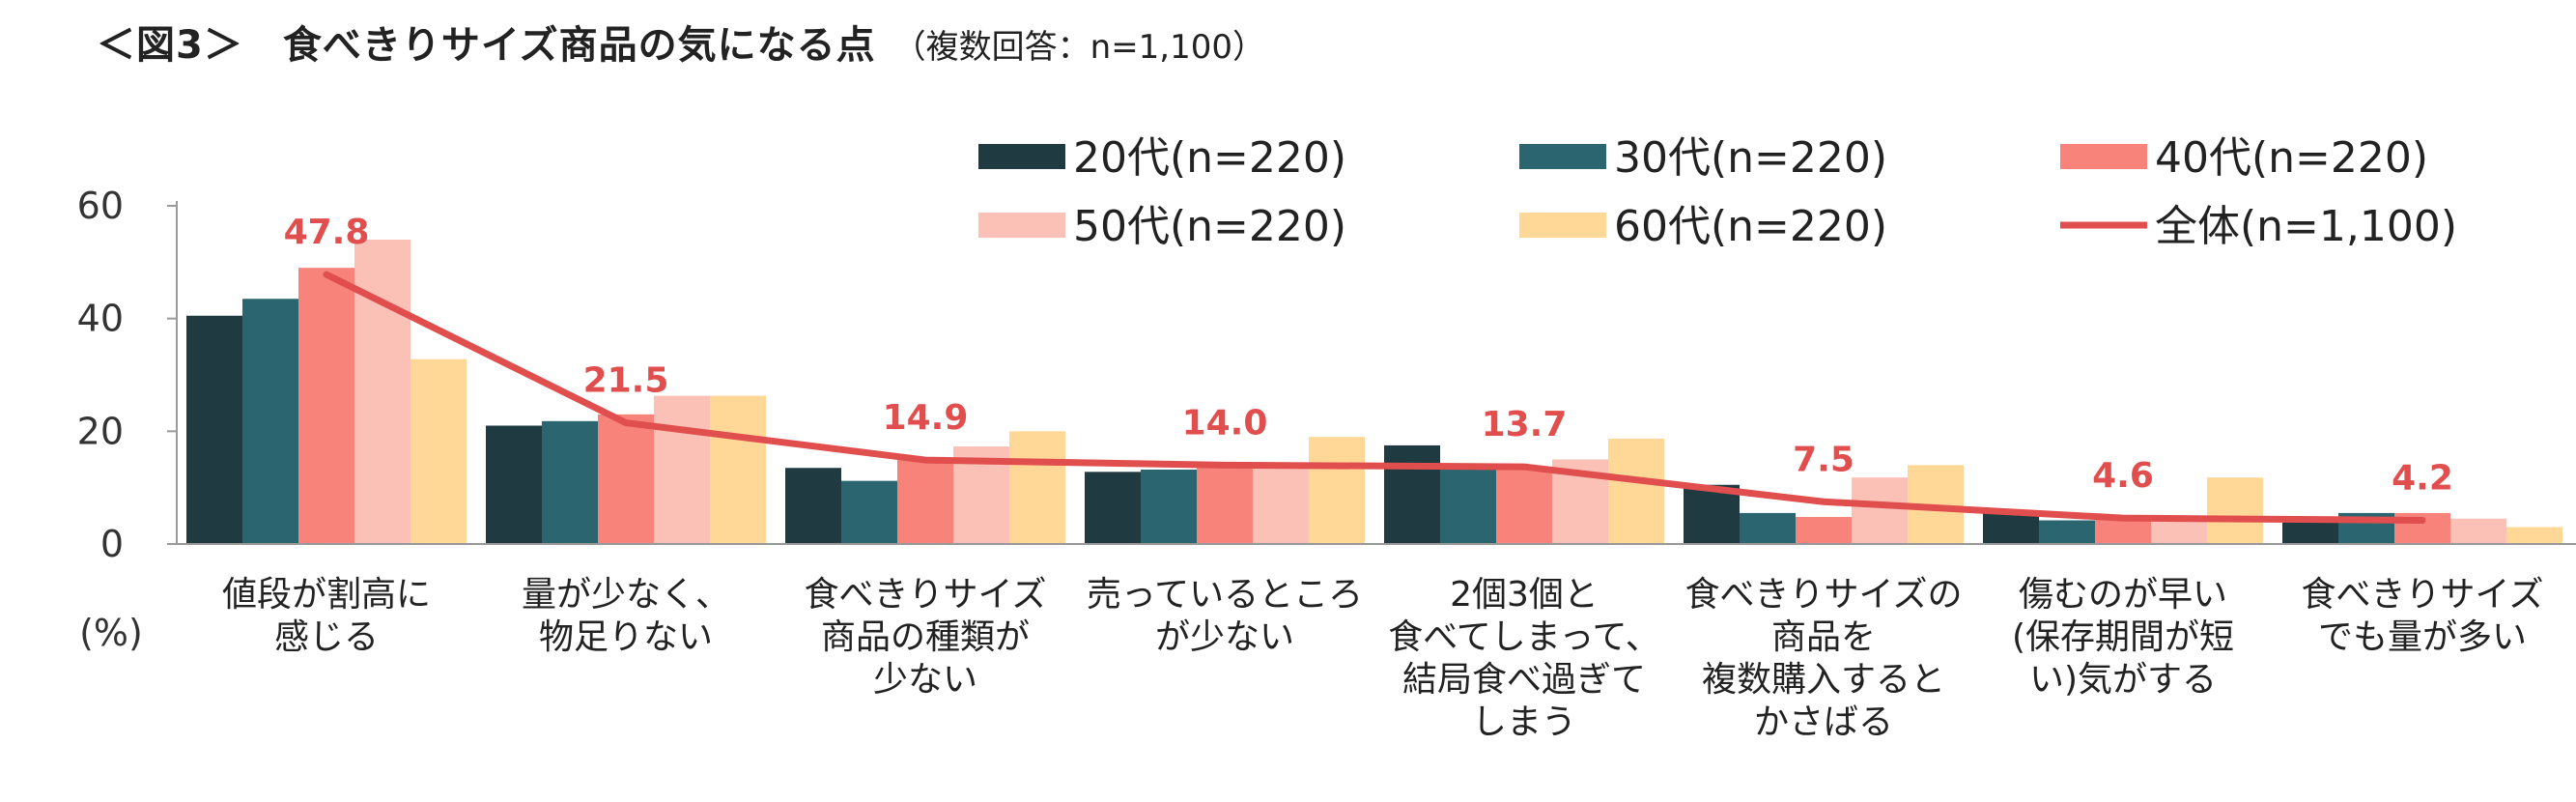 This screenshot has width=2576, height=802. Describe the element at coordinates (1525, 424) in the screenshot. I see `data-label: 13.7` at that location.